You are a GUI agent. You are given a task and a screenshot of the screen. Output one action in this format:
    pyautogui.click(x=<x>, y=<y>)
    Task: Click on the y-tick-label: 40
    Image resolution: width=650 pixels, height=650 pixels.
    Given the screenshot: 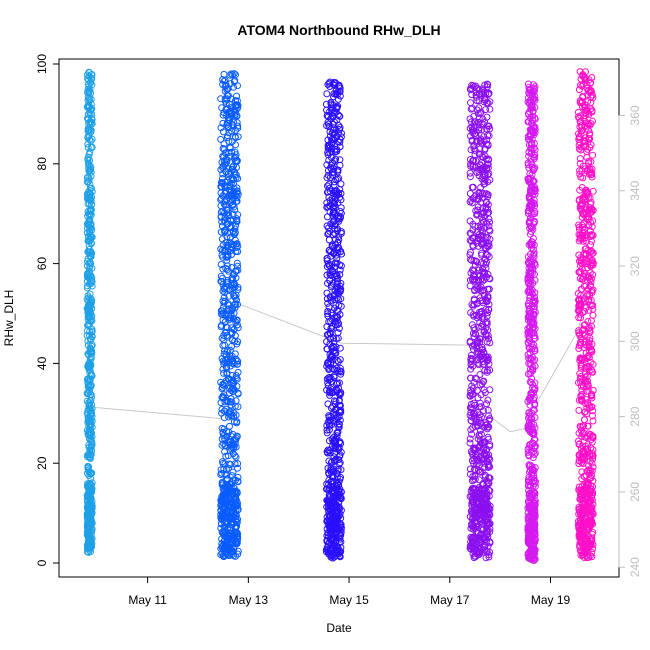 What is the action you would take?
    pyautogui.click(x=42, y=363)
    